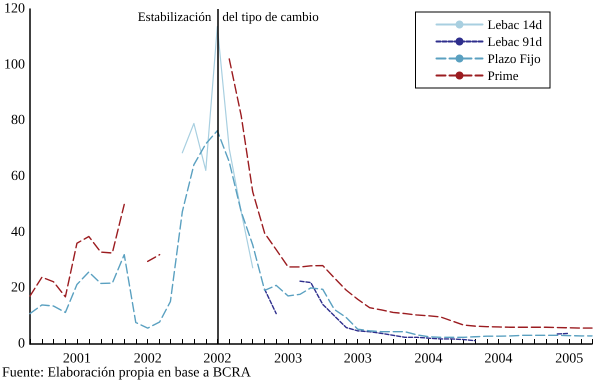 Image resolution: width=598 pixels, height=384 pixels. What do you see at coordinates (569, 359) in the screenshot?
I see `x-tick-label: 2005` at bounding box center [569, 359].